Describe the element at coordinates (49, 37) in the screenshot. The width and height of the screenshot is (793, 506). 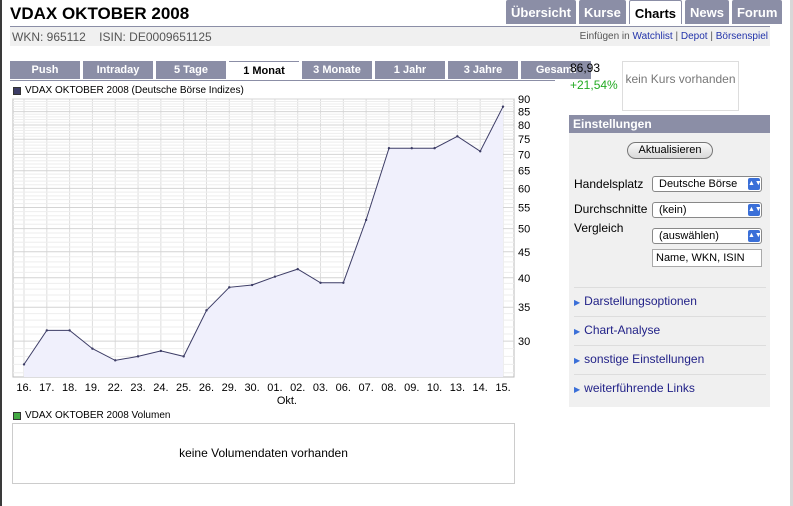
I see `wkn-text: WKN: 965112` at that location.